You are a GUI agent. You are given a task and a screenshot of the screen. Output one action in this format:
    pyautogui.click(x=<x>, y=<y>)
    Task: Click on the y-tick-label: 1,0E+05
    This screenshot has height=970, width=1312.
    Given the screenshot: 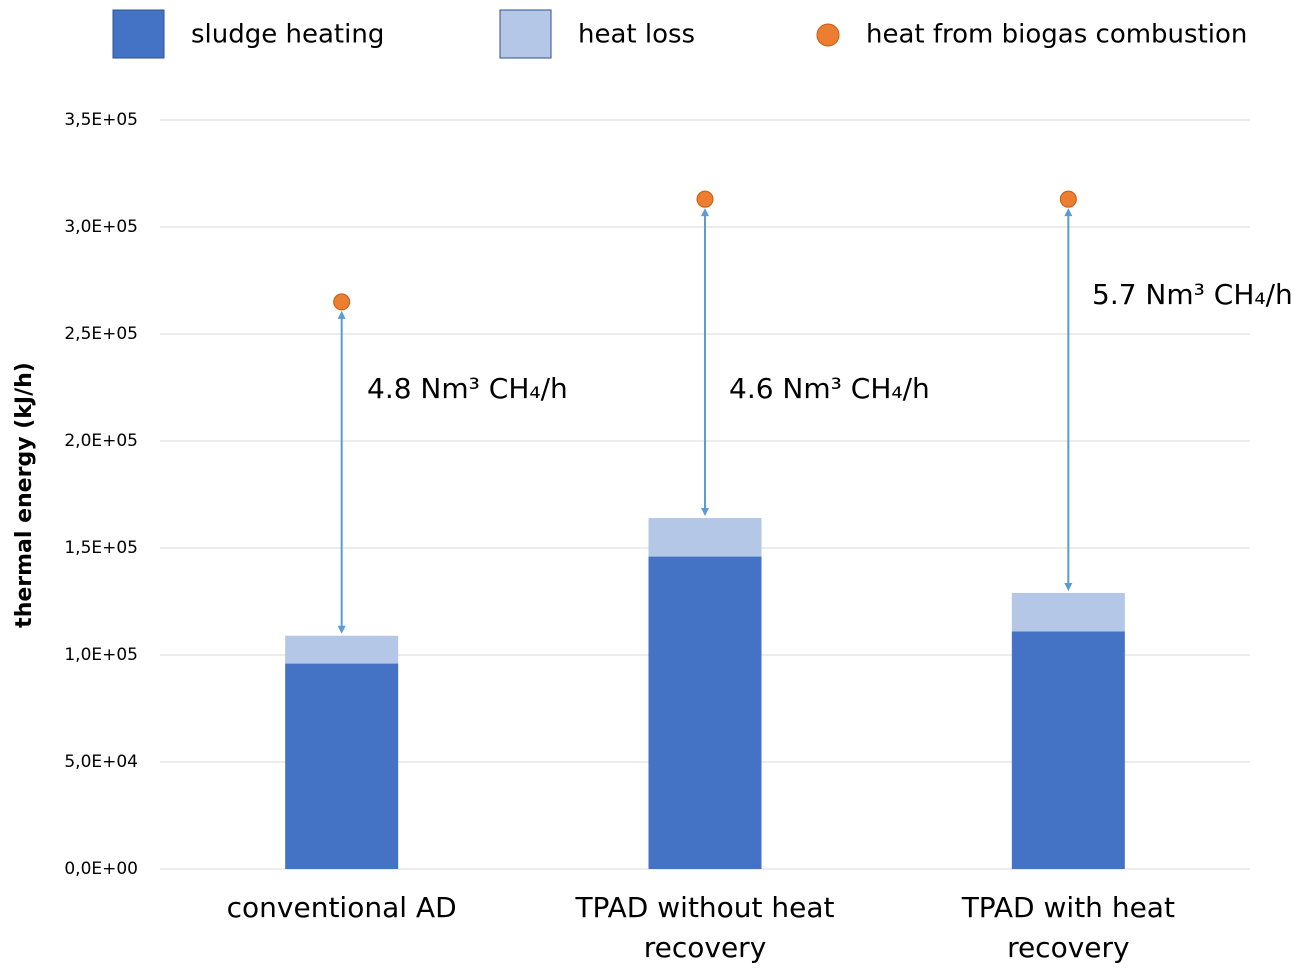 What is the action you would take?
    pyautogui.click(x=101, y=655)
    